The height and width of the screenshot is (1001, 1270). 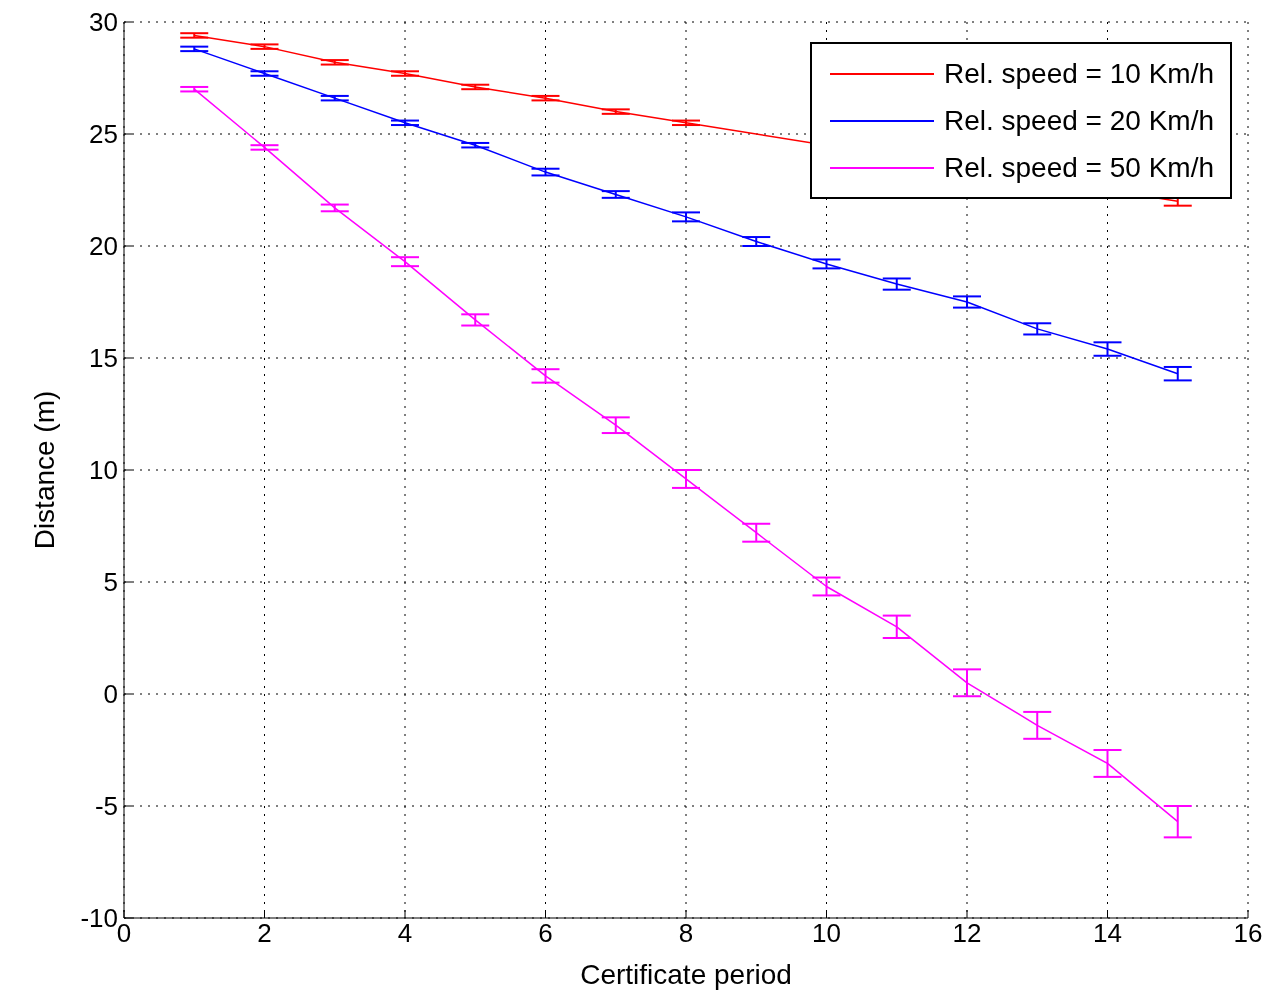 What do you see at coordinates (1078, 167) in the screenshot?
I see `legend-label: Rel. speed = 50 Km/h` at bounding box center [1078, 167].